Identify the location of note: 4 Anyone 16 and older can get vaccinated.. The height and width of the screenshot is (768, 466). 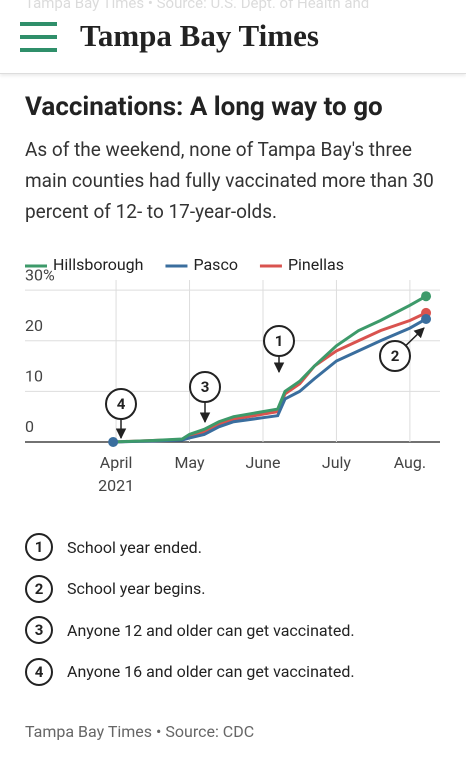
(190, 671).